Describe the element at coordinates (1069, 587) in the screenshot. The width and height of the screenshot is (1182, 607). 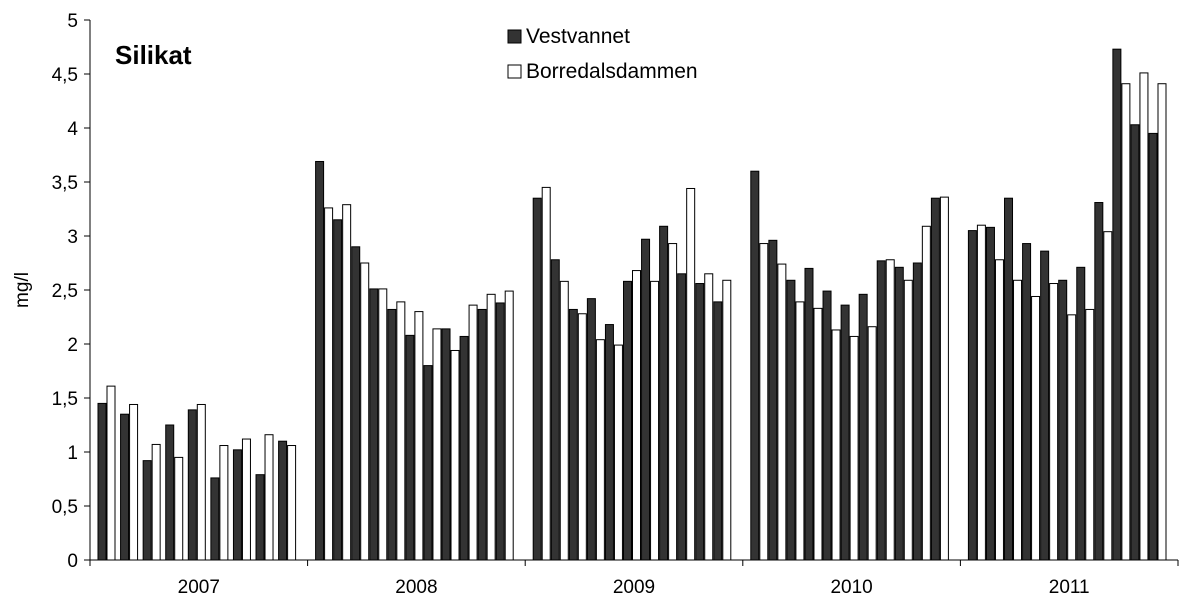
I see `x-tick-label: 2011` at that location.